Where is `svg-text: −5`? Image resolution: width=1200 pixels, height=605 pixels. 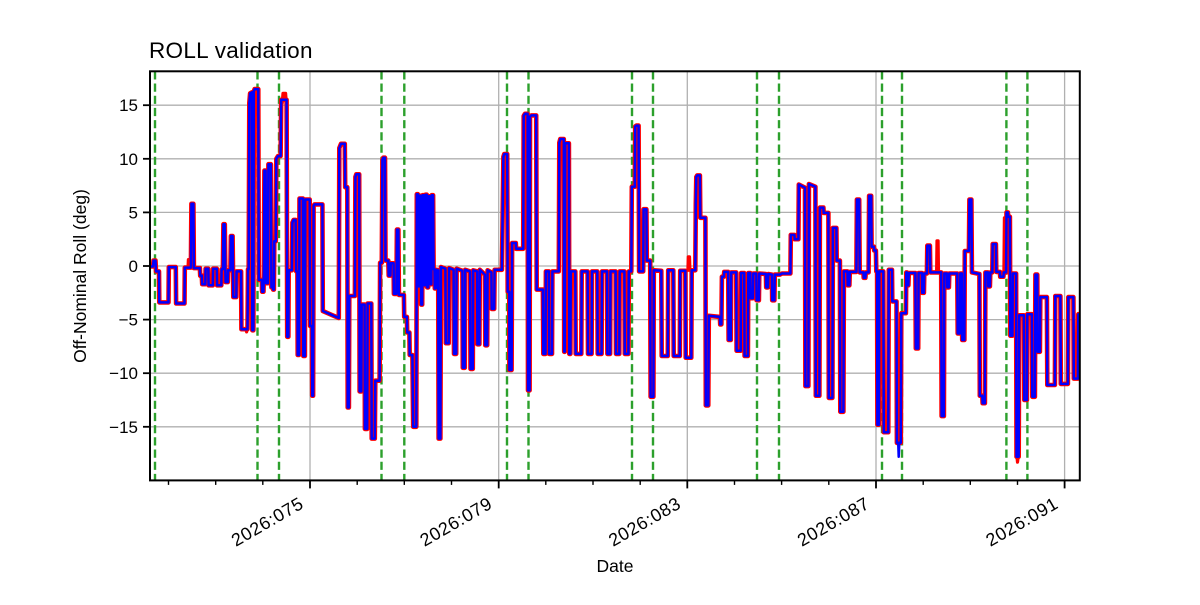
svg-text: −5 is located at coordinates (128, 320).